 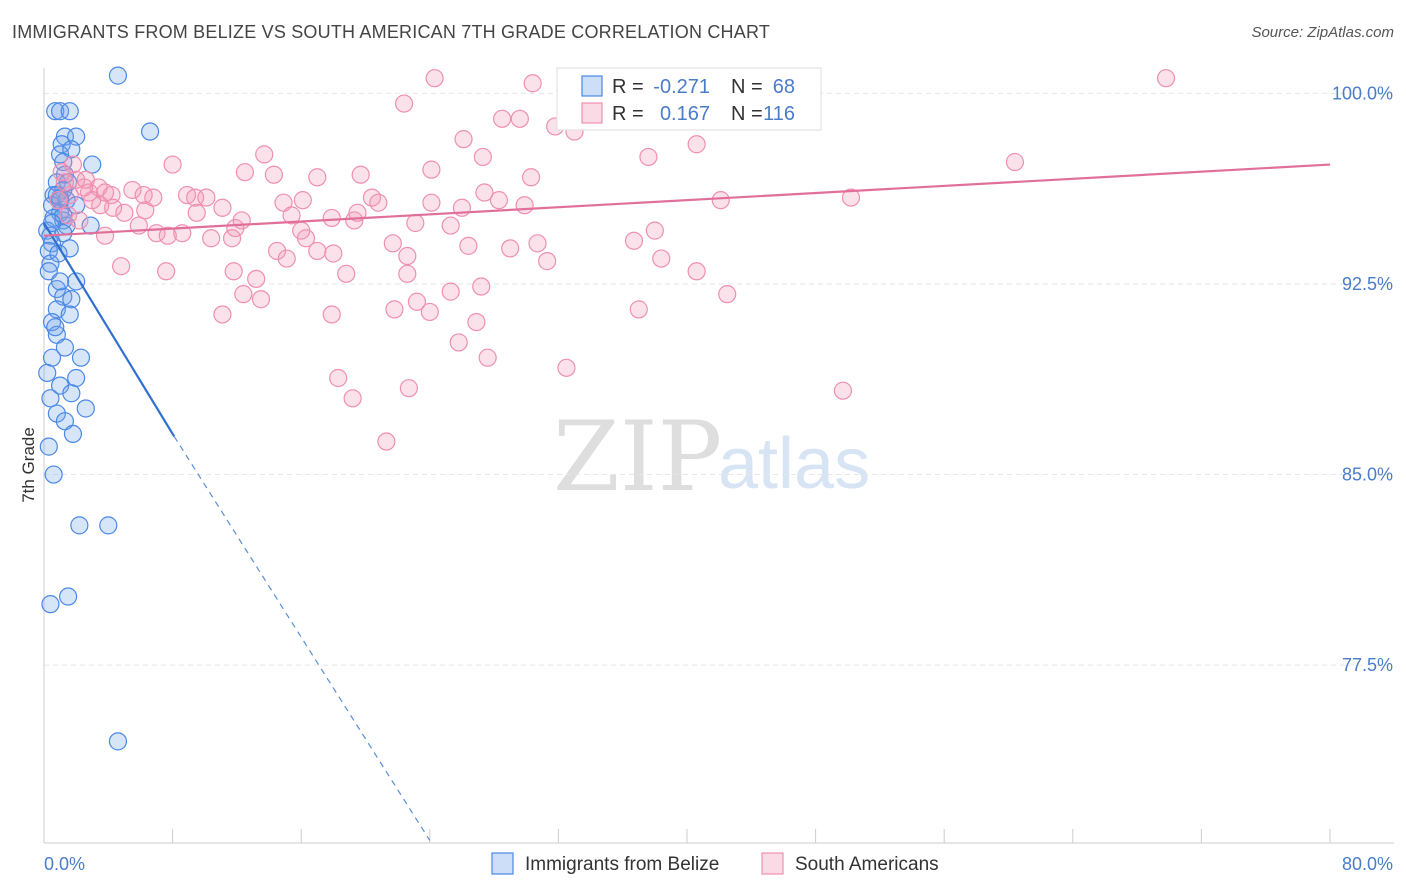 What do you see at coordinates (772, 863) in the screenshot?
I see `bottom-legend-swatch-south-americans` at bounding box center [772, 863].